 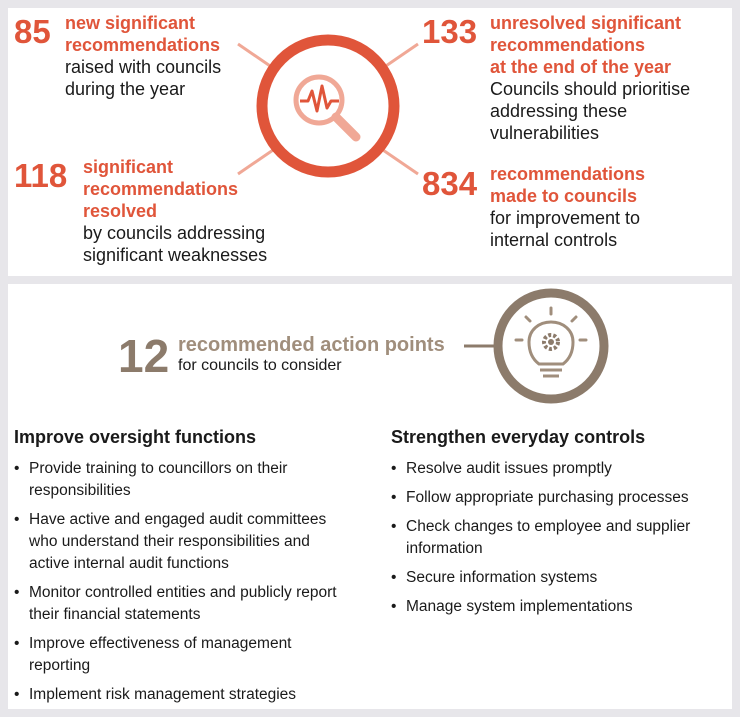 What do you see at coordinates (32, 31) in the screenshot?
I see `stat-number: 85` at bounding box center [32, 31].